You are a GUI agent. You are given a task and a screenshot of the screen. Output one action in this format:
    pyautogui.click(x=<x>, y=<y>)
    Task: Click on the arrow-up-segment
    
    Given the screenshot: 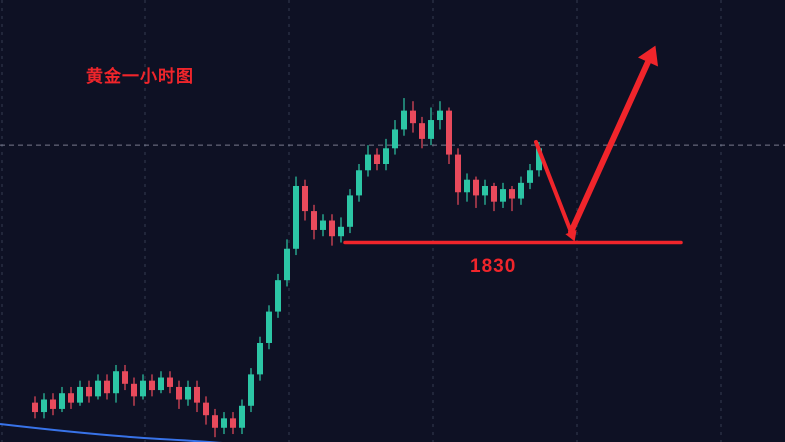 What is the action you would take?
    pyautogui.click(x=609, y=147)
    